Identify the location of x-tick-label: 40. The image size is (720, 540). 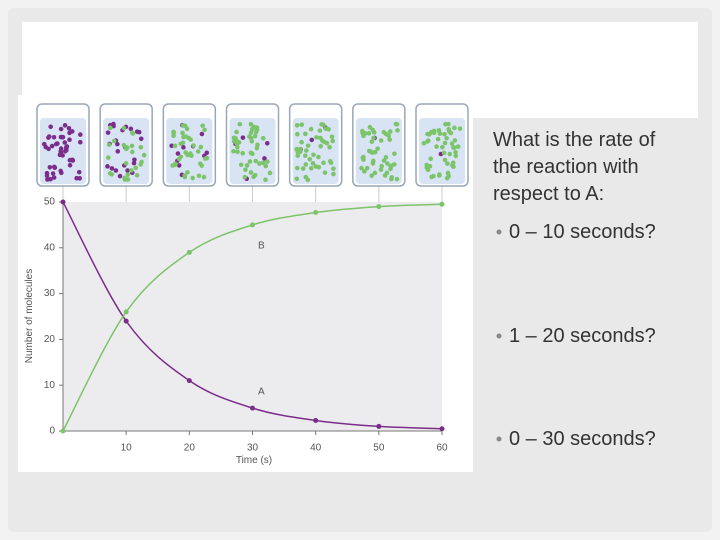
(316, 448).